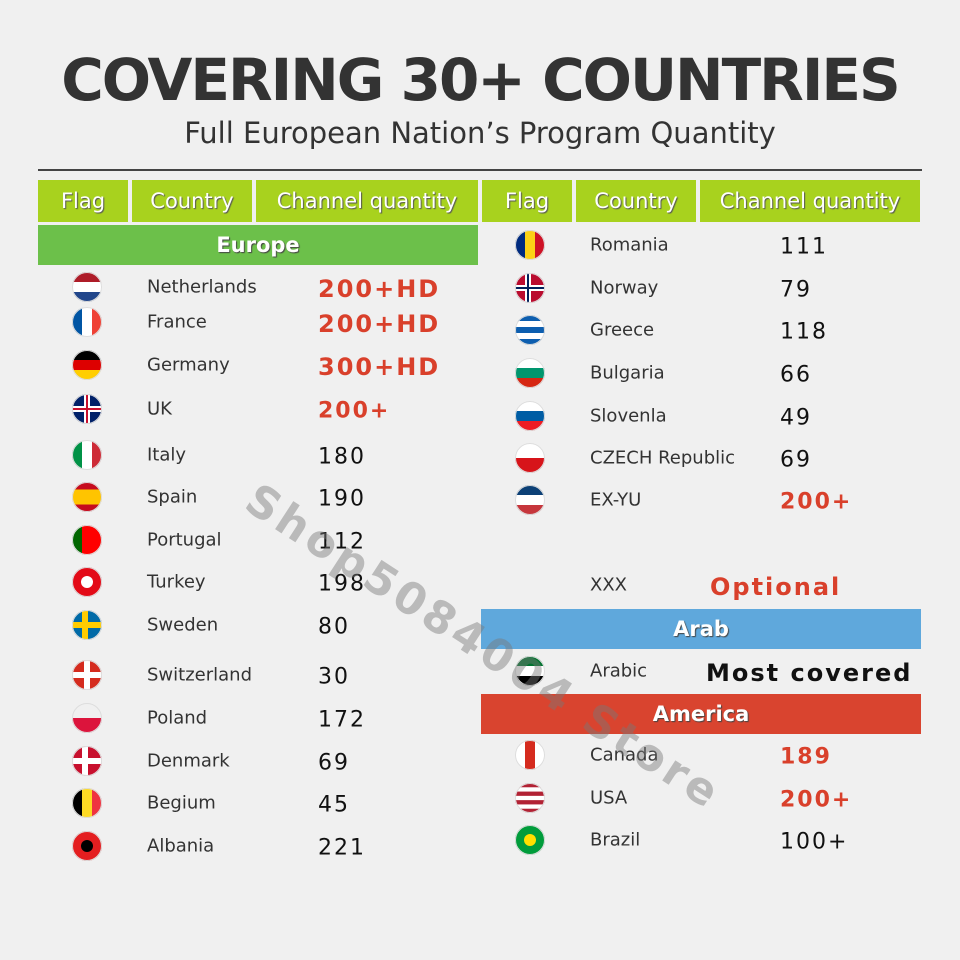 Image resolution: width=960 pixels, height=960 pixels. I want to click on country-name: EX-YU, so click(616, 500).